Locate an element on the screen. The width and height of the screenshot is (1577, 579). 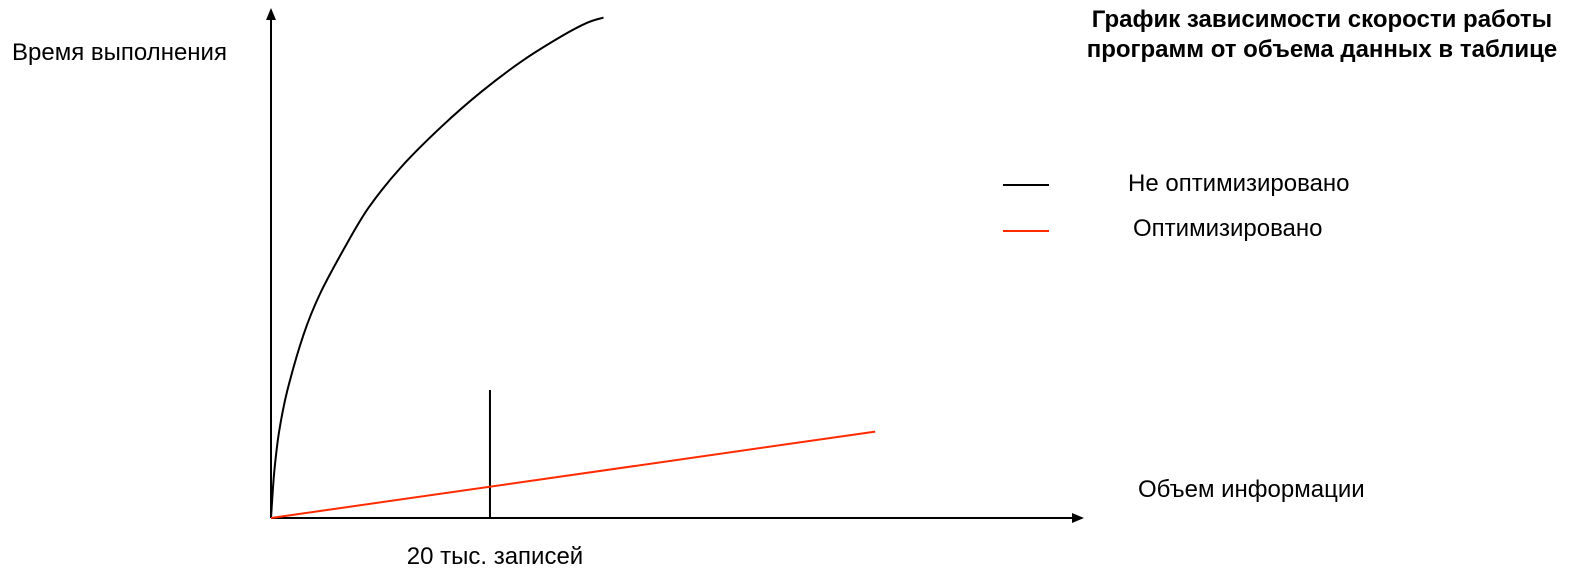
legend-label-optimized: Оптимизировано is located at coordinates (1228, 228).